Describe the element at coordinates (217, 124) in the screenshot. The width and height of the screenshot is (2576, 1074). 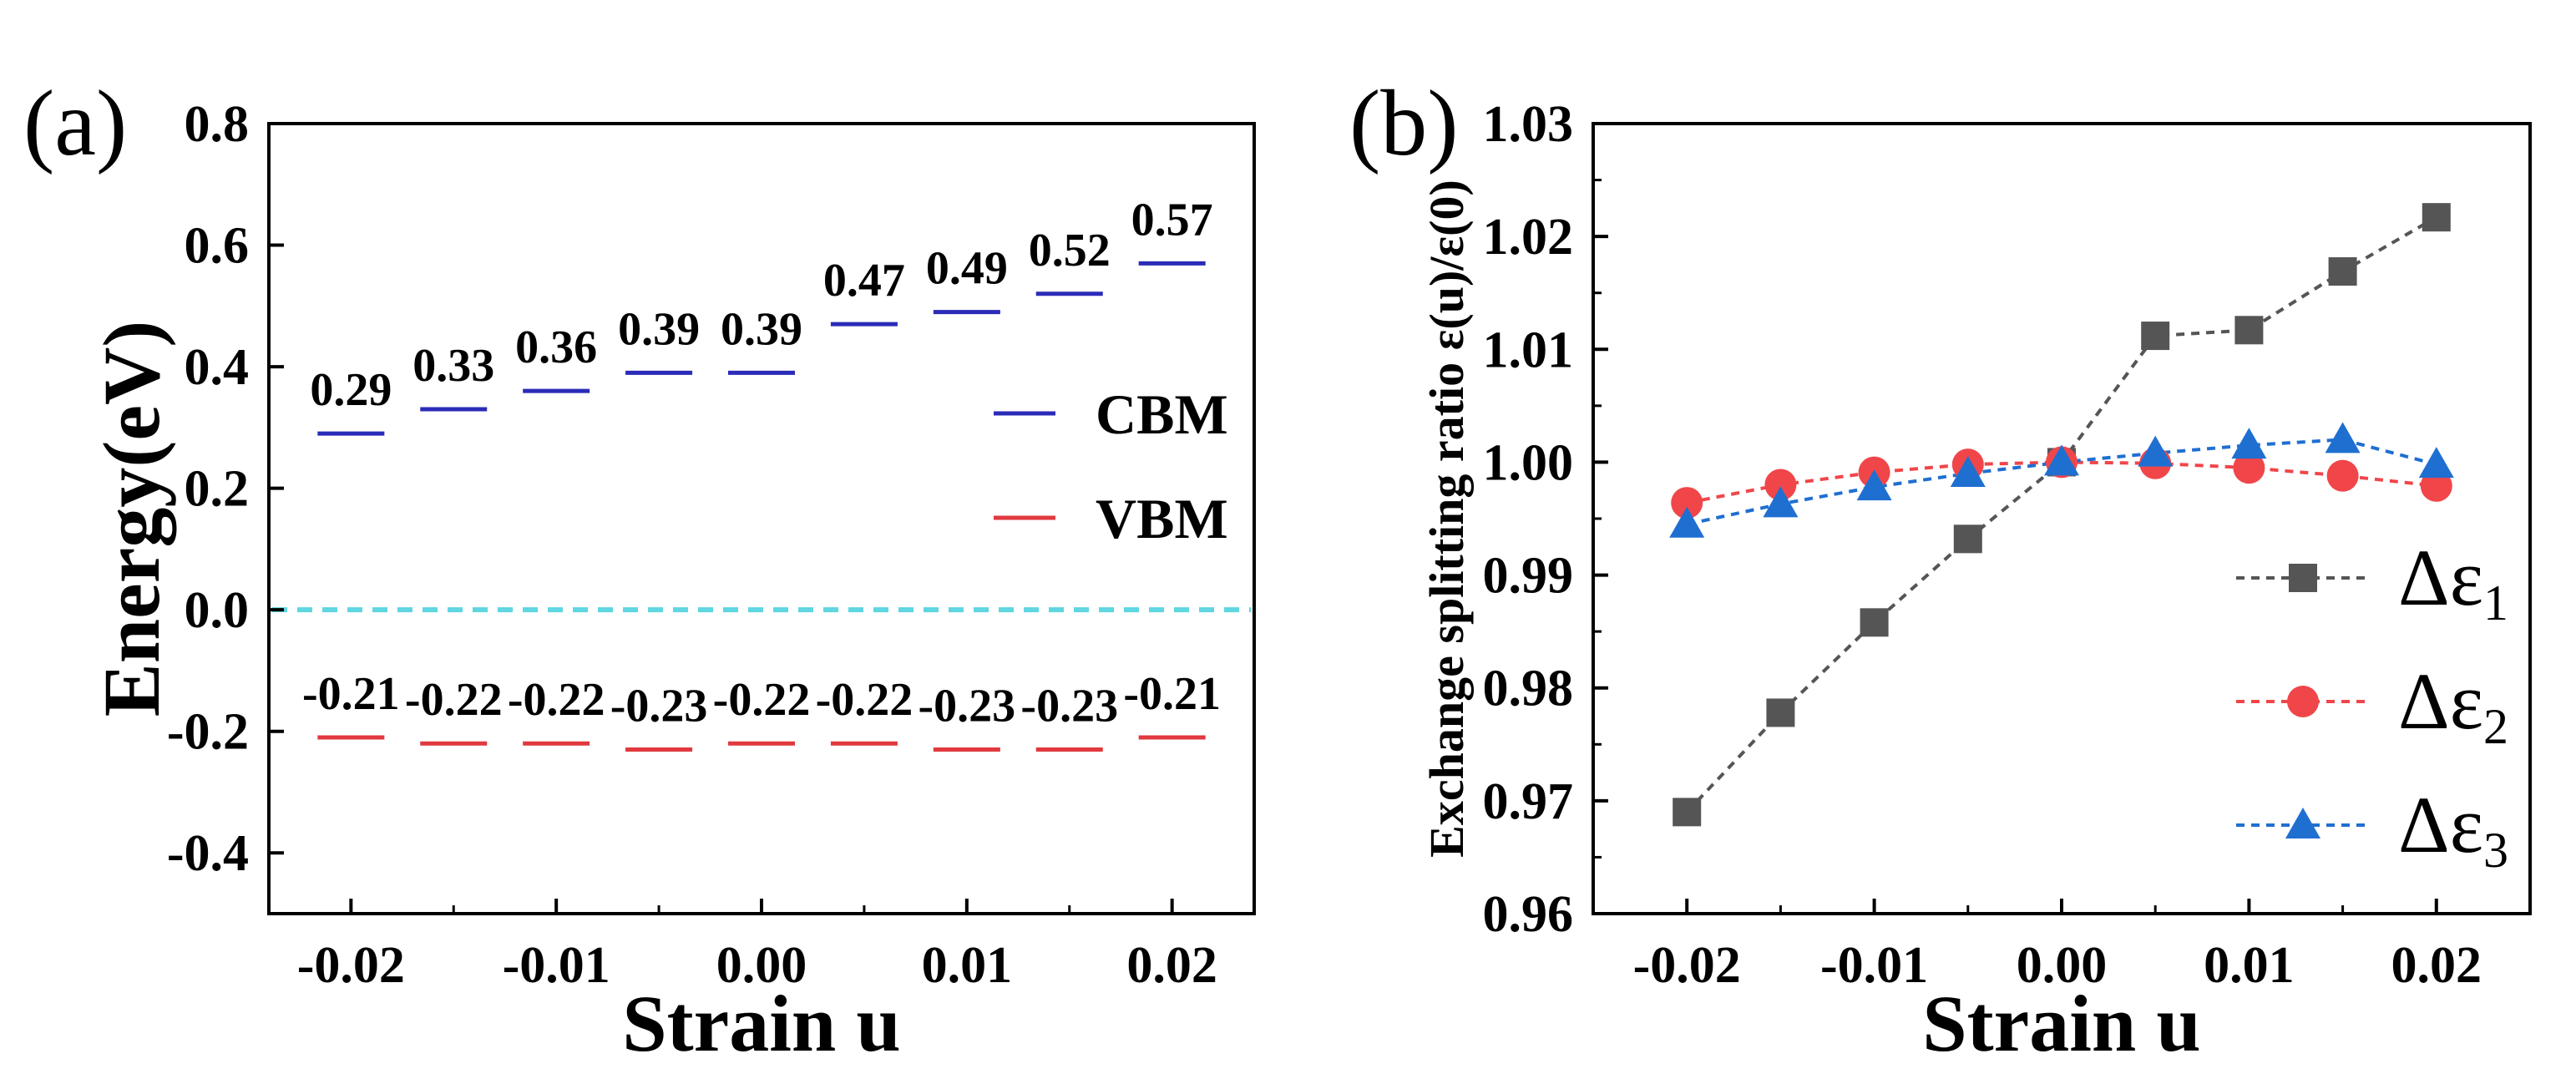
I see `y-tick-label: 0.8` at that location.